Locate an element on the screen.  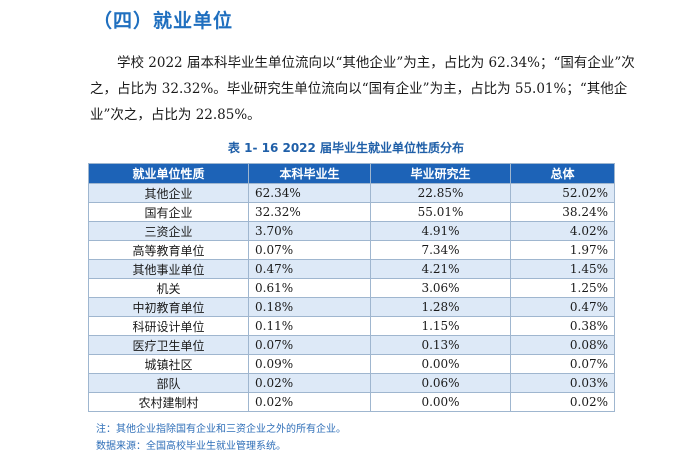
source-text: 数据来源：全国高校毕业生就业管理系统。 is located at coordinates (191, 446).